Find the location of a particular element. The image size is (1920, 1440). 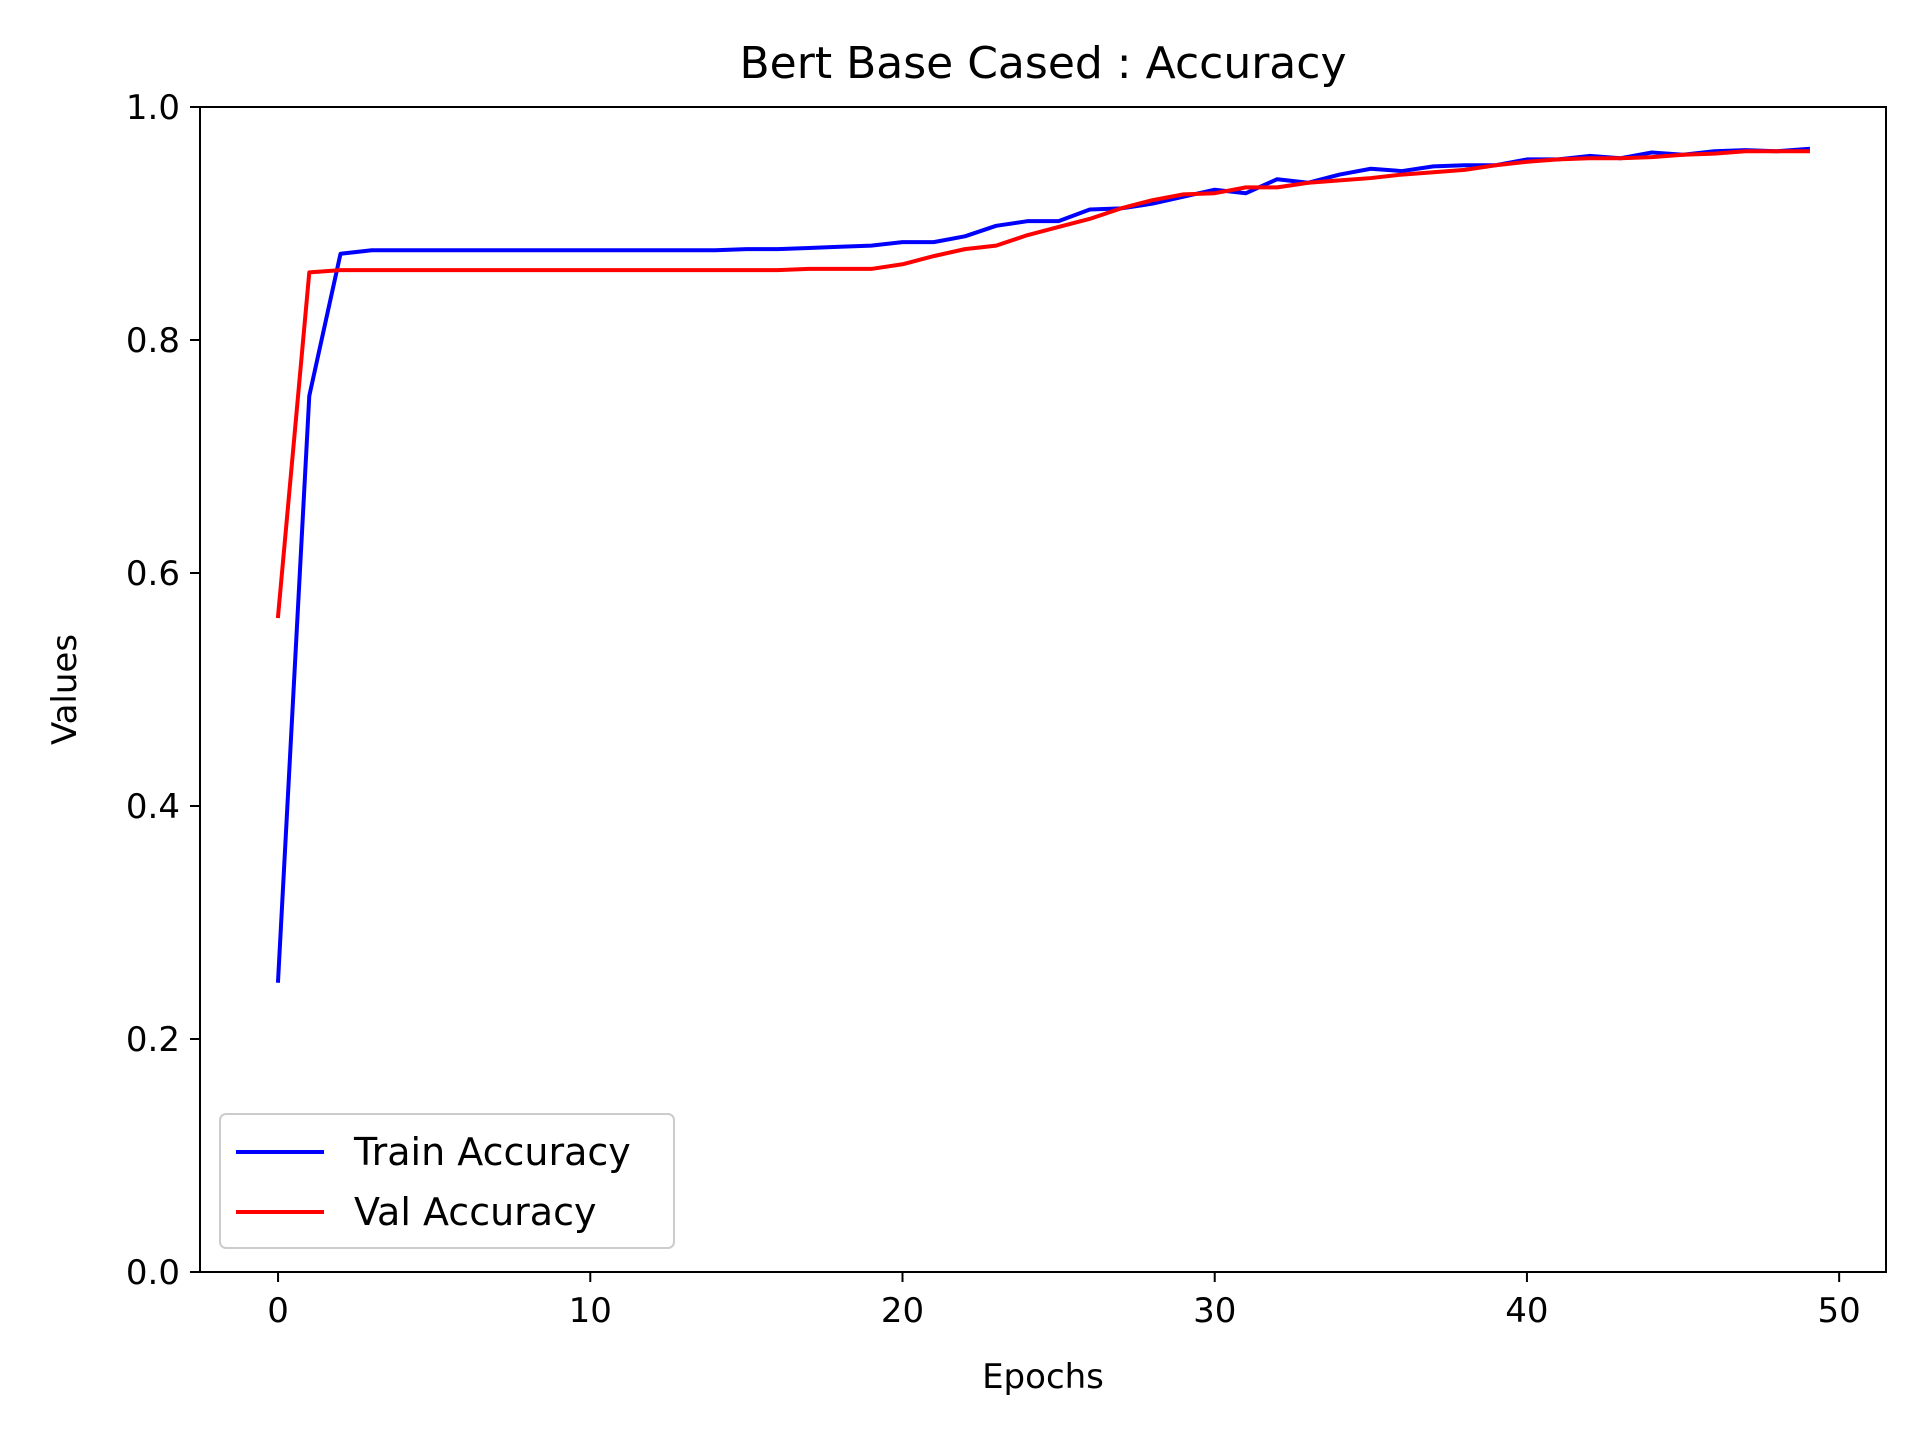

x-axis-title: Epochs is located at coordinates (1043, 1377).